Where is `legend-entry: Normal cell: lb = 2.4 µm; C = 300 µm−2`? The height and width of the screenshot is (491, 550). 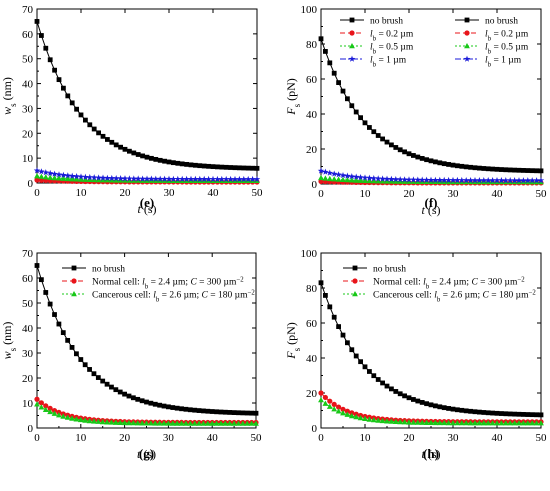
legend-entry: Normal cell: lb = 2.4 µm; C = 300 µm−2 is located at coordinates (168, 283).